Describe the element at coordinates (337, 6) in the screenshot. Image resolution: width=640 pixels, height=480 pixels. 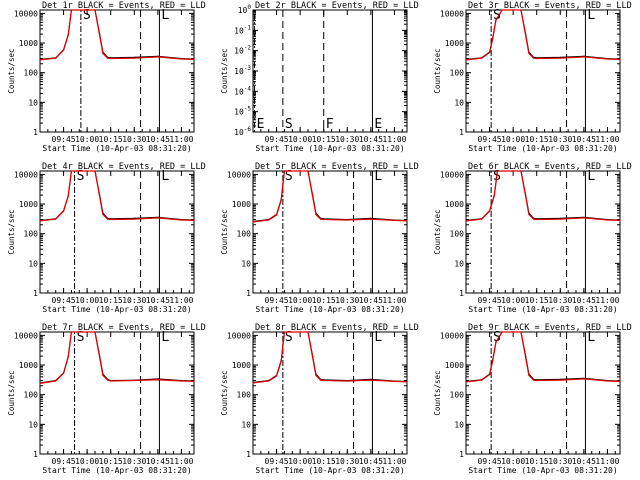
I see `panel-title: Det 2r BLACK = Events, RED = LLD` at that location.